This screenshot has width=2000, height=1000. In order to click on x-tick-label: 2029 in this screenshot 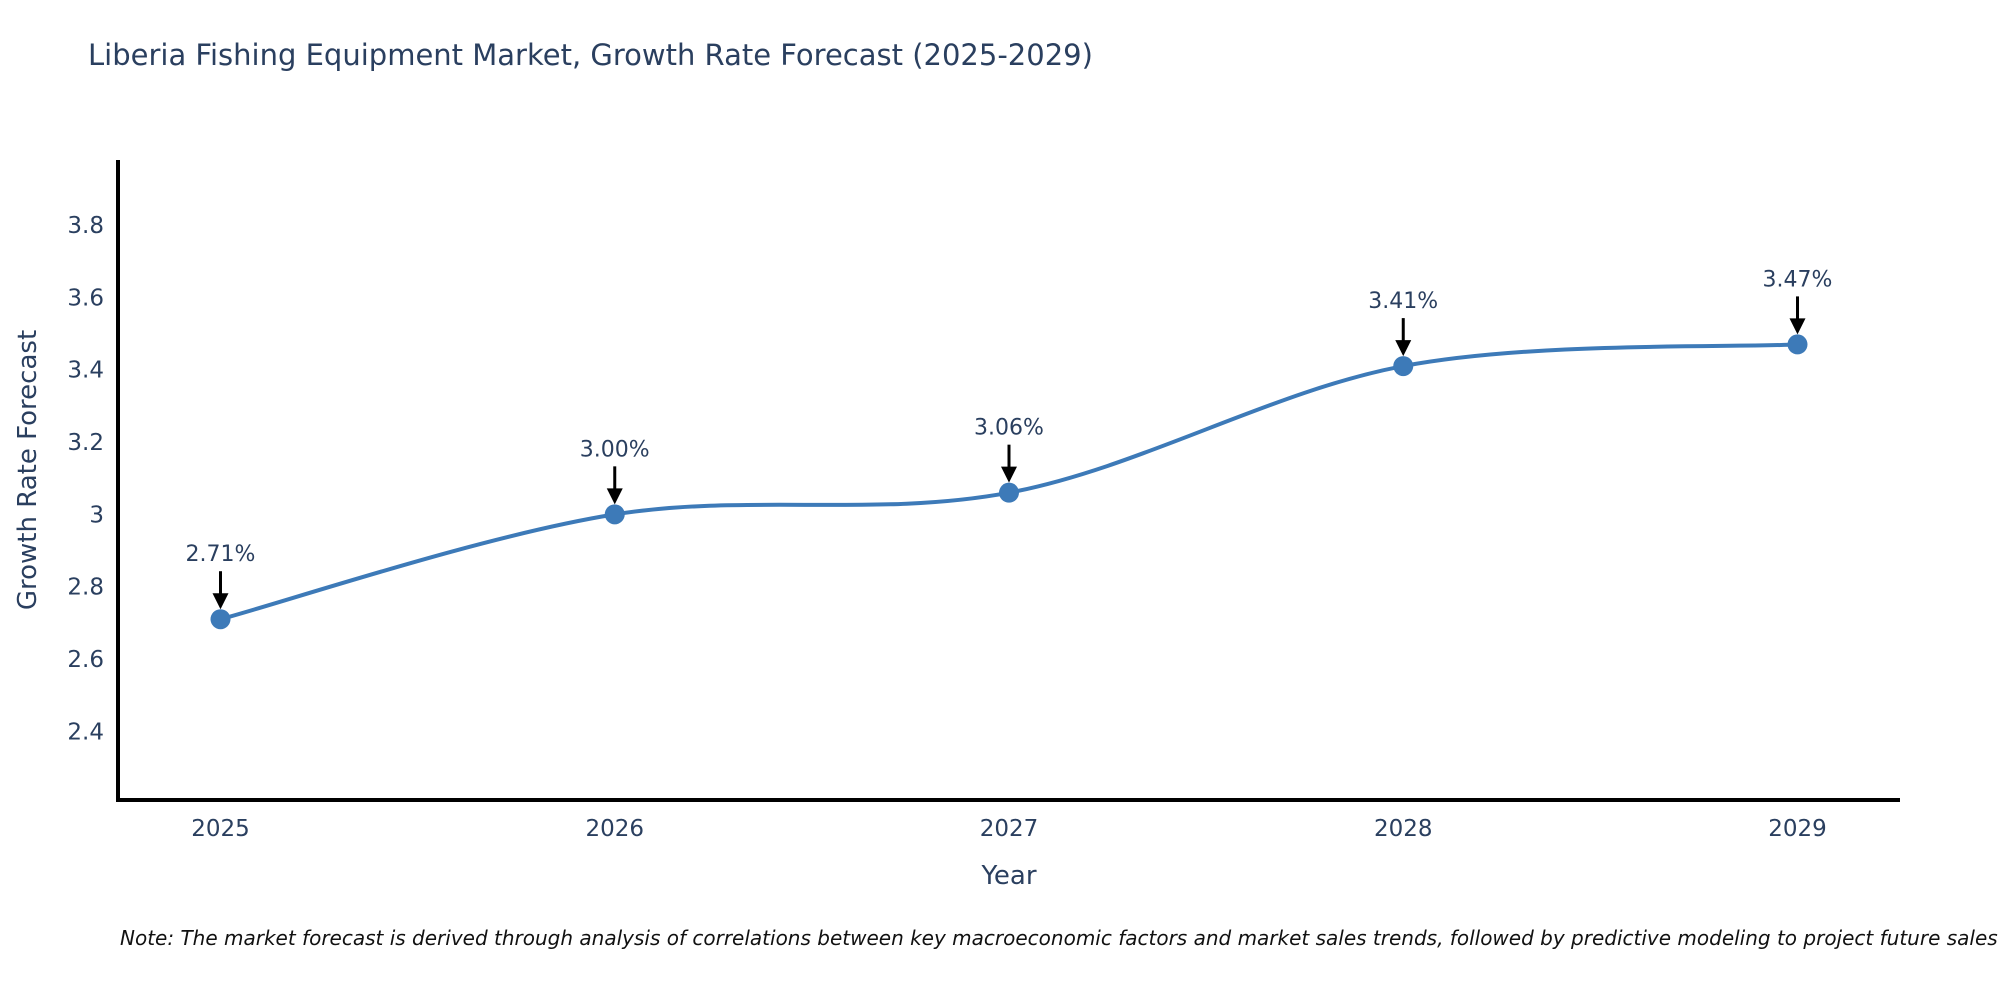, I will do `click(1797, 829)`.